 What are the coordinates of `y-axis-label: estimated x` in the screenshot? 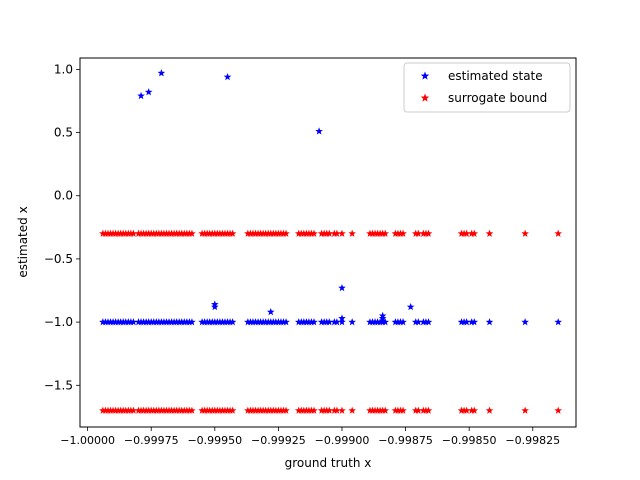 It's located at (23, 241).